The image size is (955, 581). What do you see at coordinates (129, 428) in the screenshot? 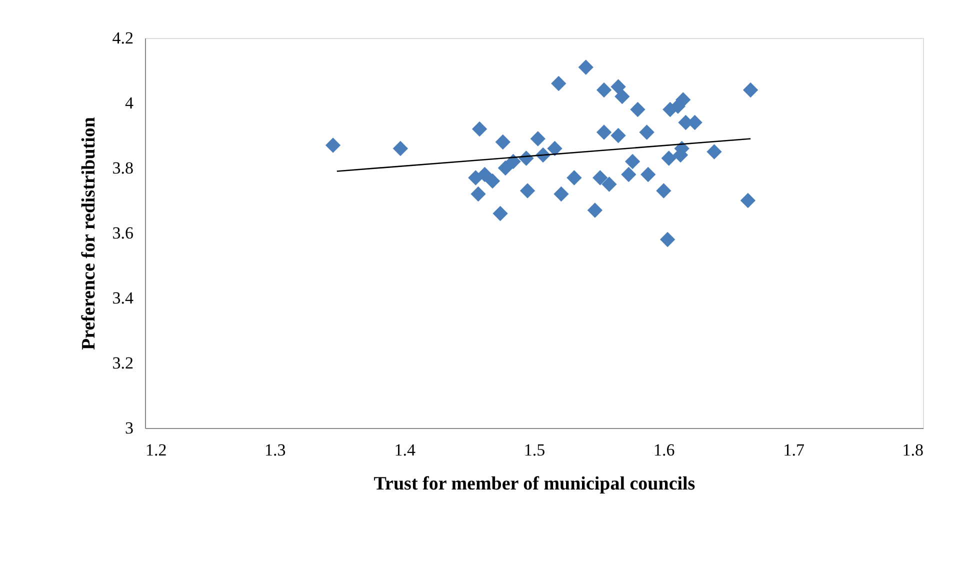
I see `y-tick-label: 3` at bounding box center [129, 428].